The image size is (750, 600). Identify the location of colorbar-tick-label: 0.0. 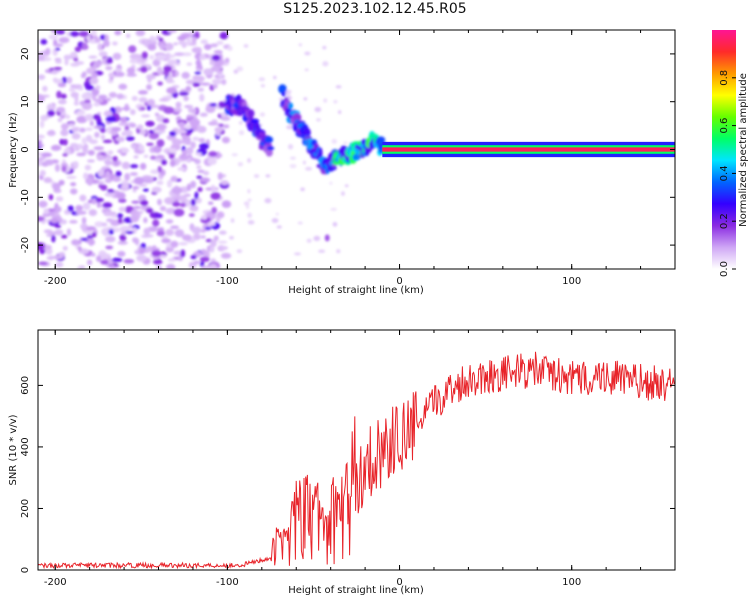
(724, 269).